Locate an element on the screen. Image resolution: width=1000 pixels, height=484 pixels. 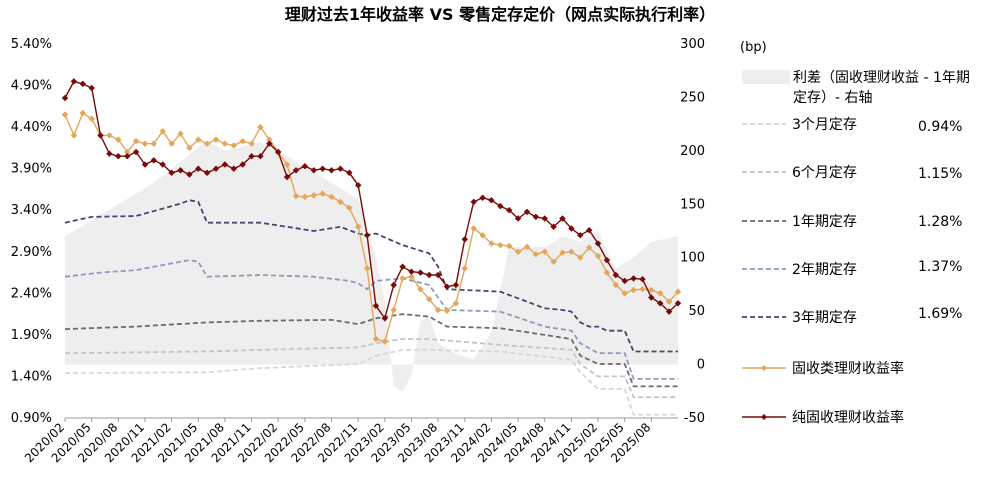
legend-label-2: 1年期定存 is located at coordinates (824, 222).